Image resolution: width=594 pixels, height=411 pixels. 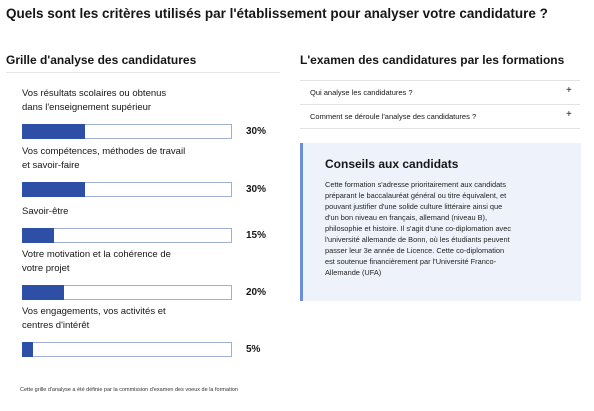 What do you see at coordinates (45, 211) in the screenshot?
I see `criterion-label: Savoir-être` at bounding box center [45, 211].